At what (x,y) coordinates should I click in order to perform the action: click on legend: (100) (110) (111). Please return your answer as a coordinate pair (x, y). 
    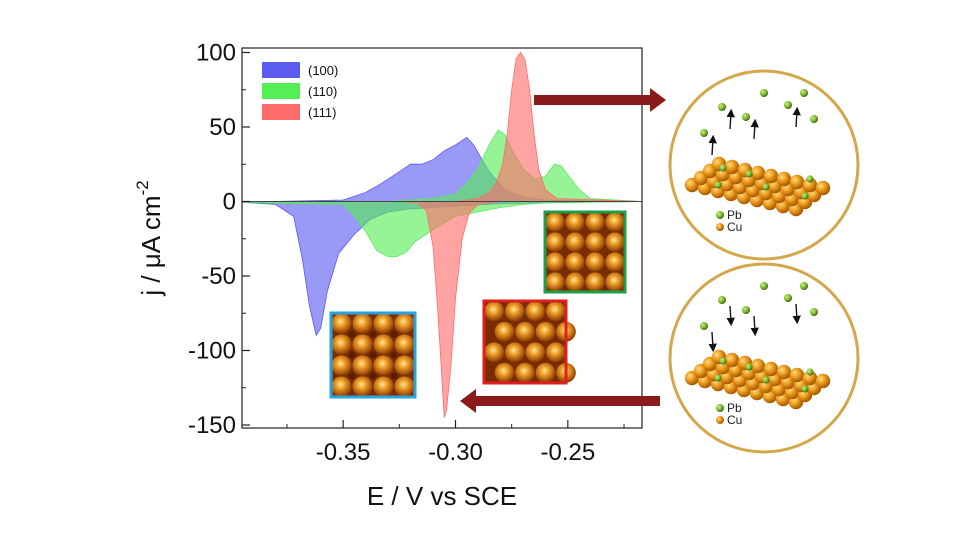
    Looking at the image, I should click on (300, 91).